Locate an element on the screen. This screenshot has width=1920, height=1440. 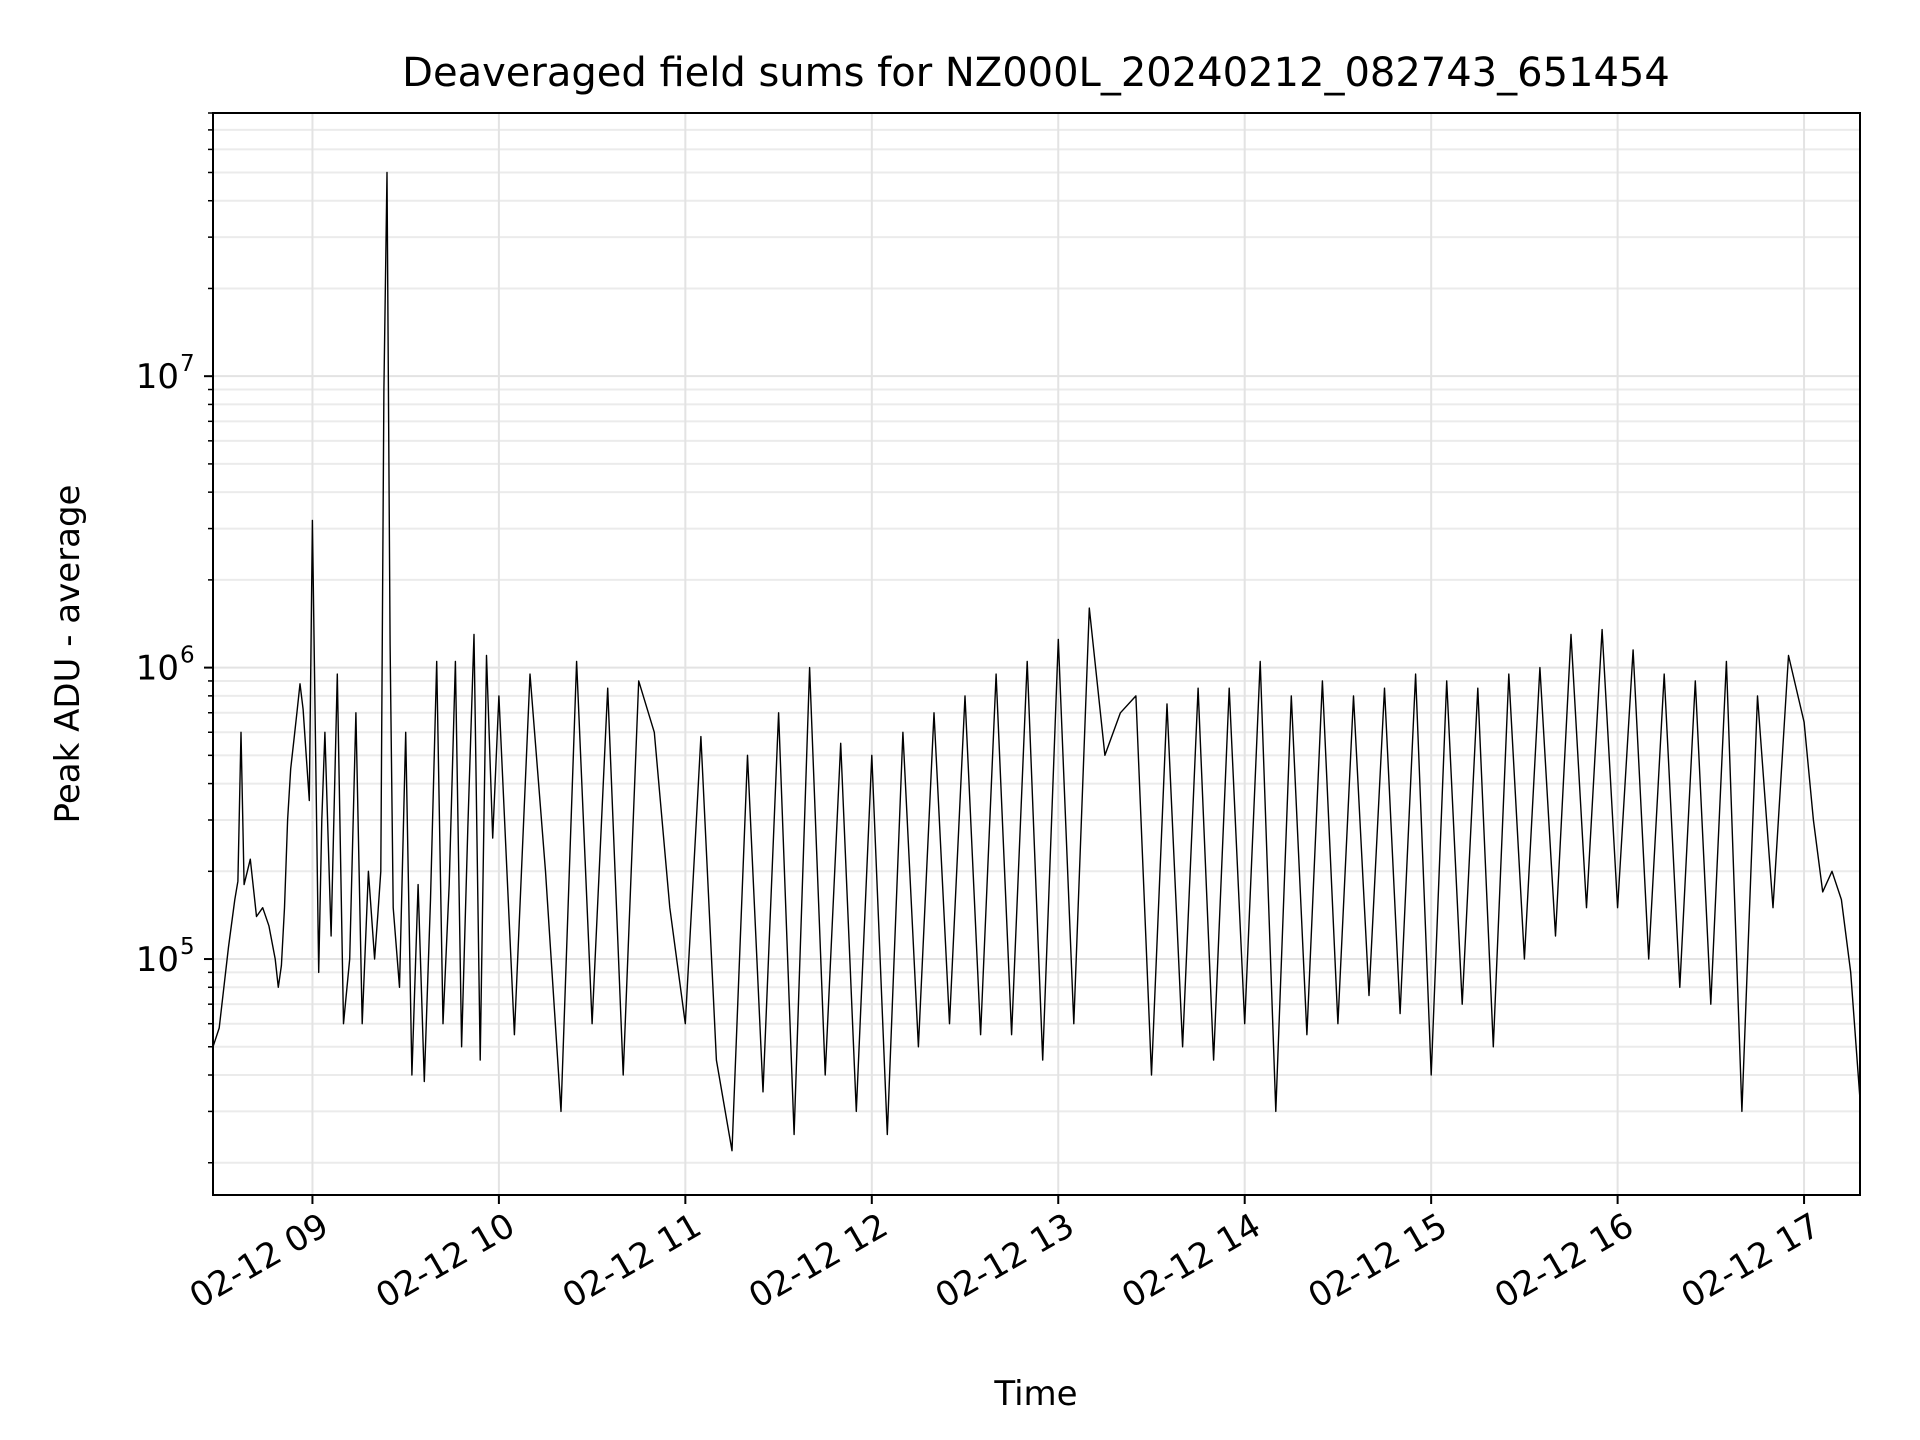
y-tick-exponent: 5 is located at coordinates (187, 947).